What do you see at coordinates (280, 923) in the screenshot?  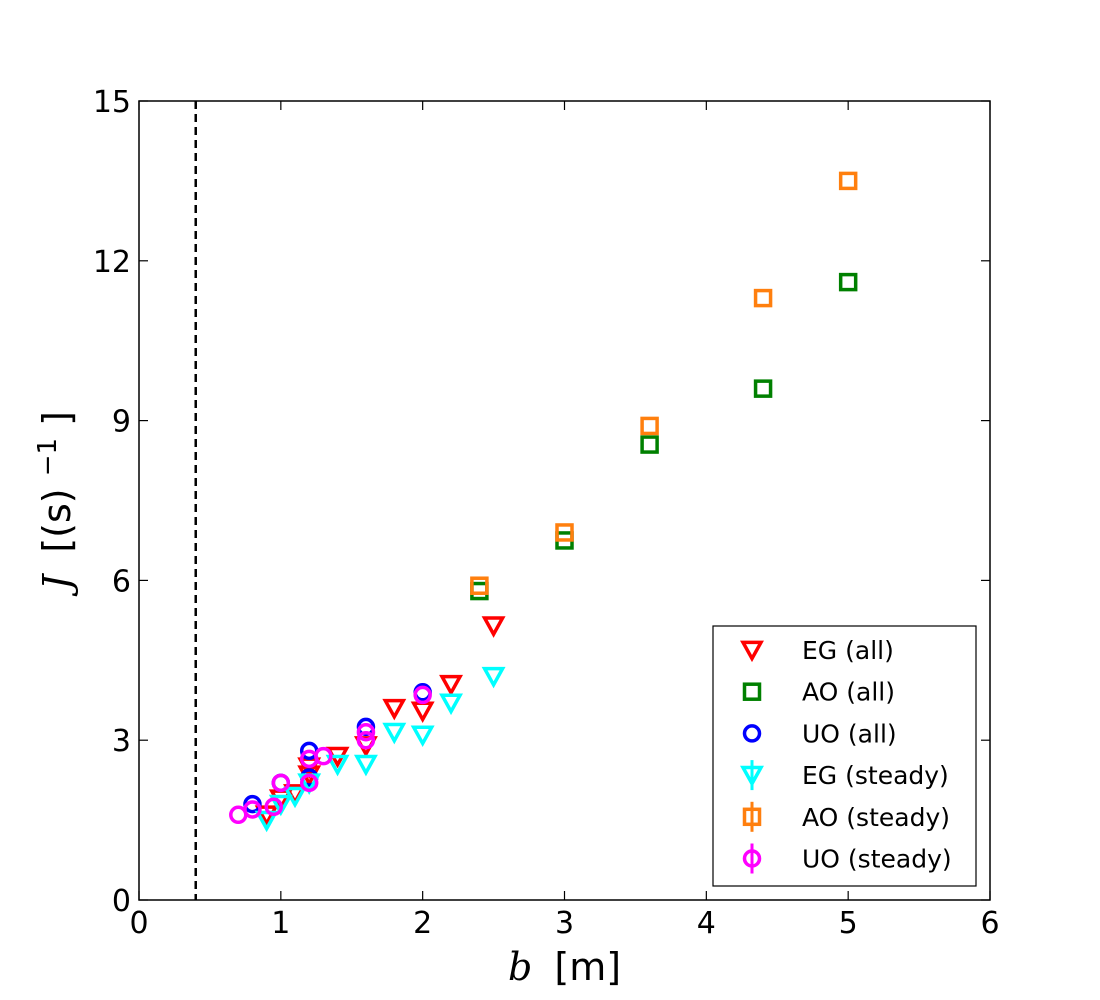 I see `x-tick-label: 1` at bounding box center [280, 923].